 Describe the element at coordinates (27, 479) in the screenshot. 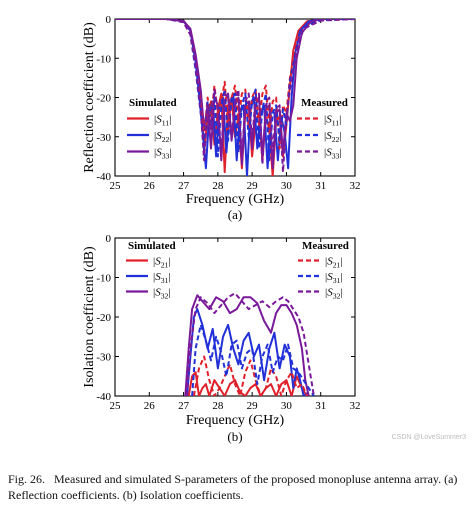

I see `caption-label: Fig. 26.` at that location.